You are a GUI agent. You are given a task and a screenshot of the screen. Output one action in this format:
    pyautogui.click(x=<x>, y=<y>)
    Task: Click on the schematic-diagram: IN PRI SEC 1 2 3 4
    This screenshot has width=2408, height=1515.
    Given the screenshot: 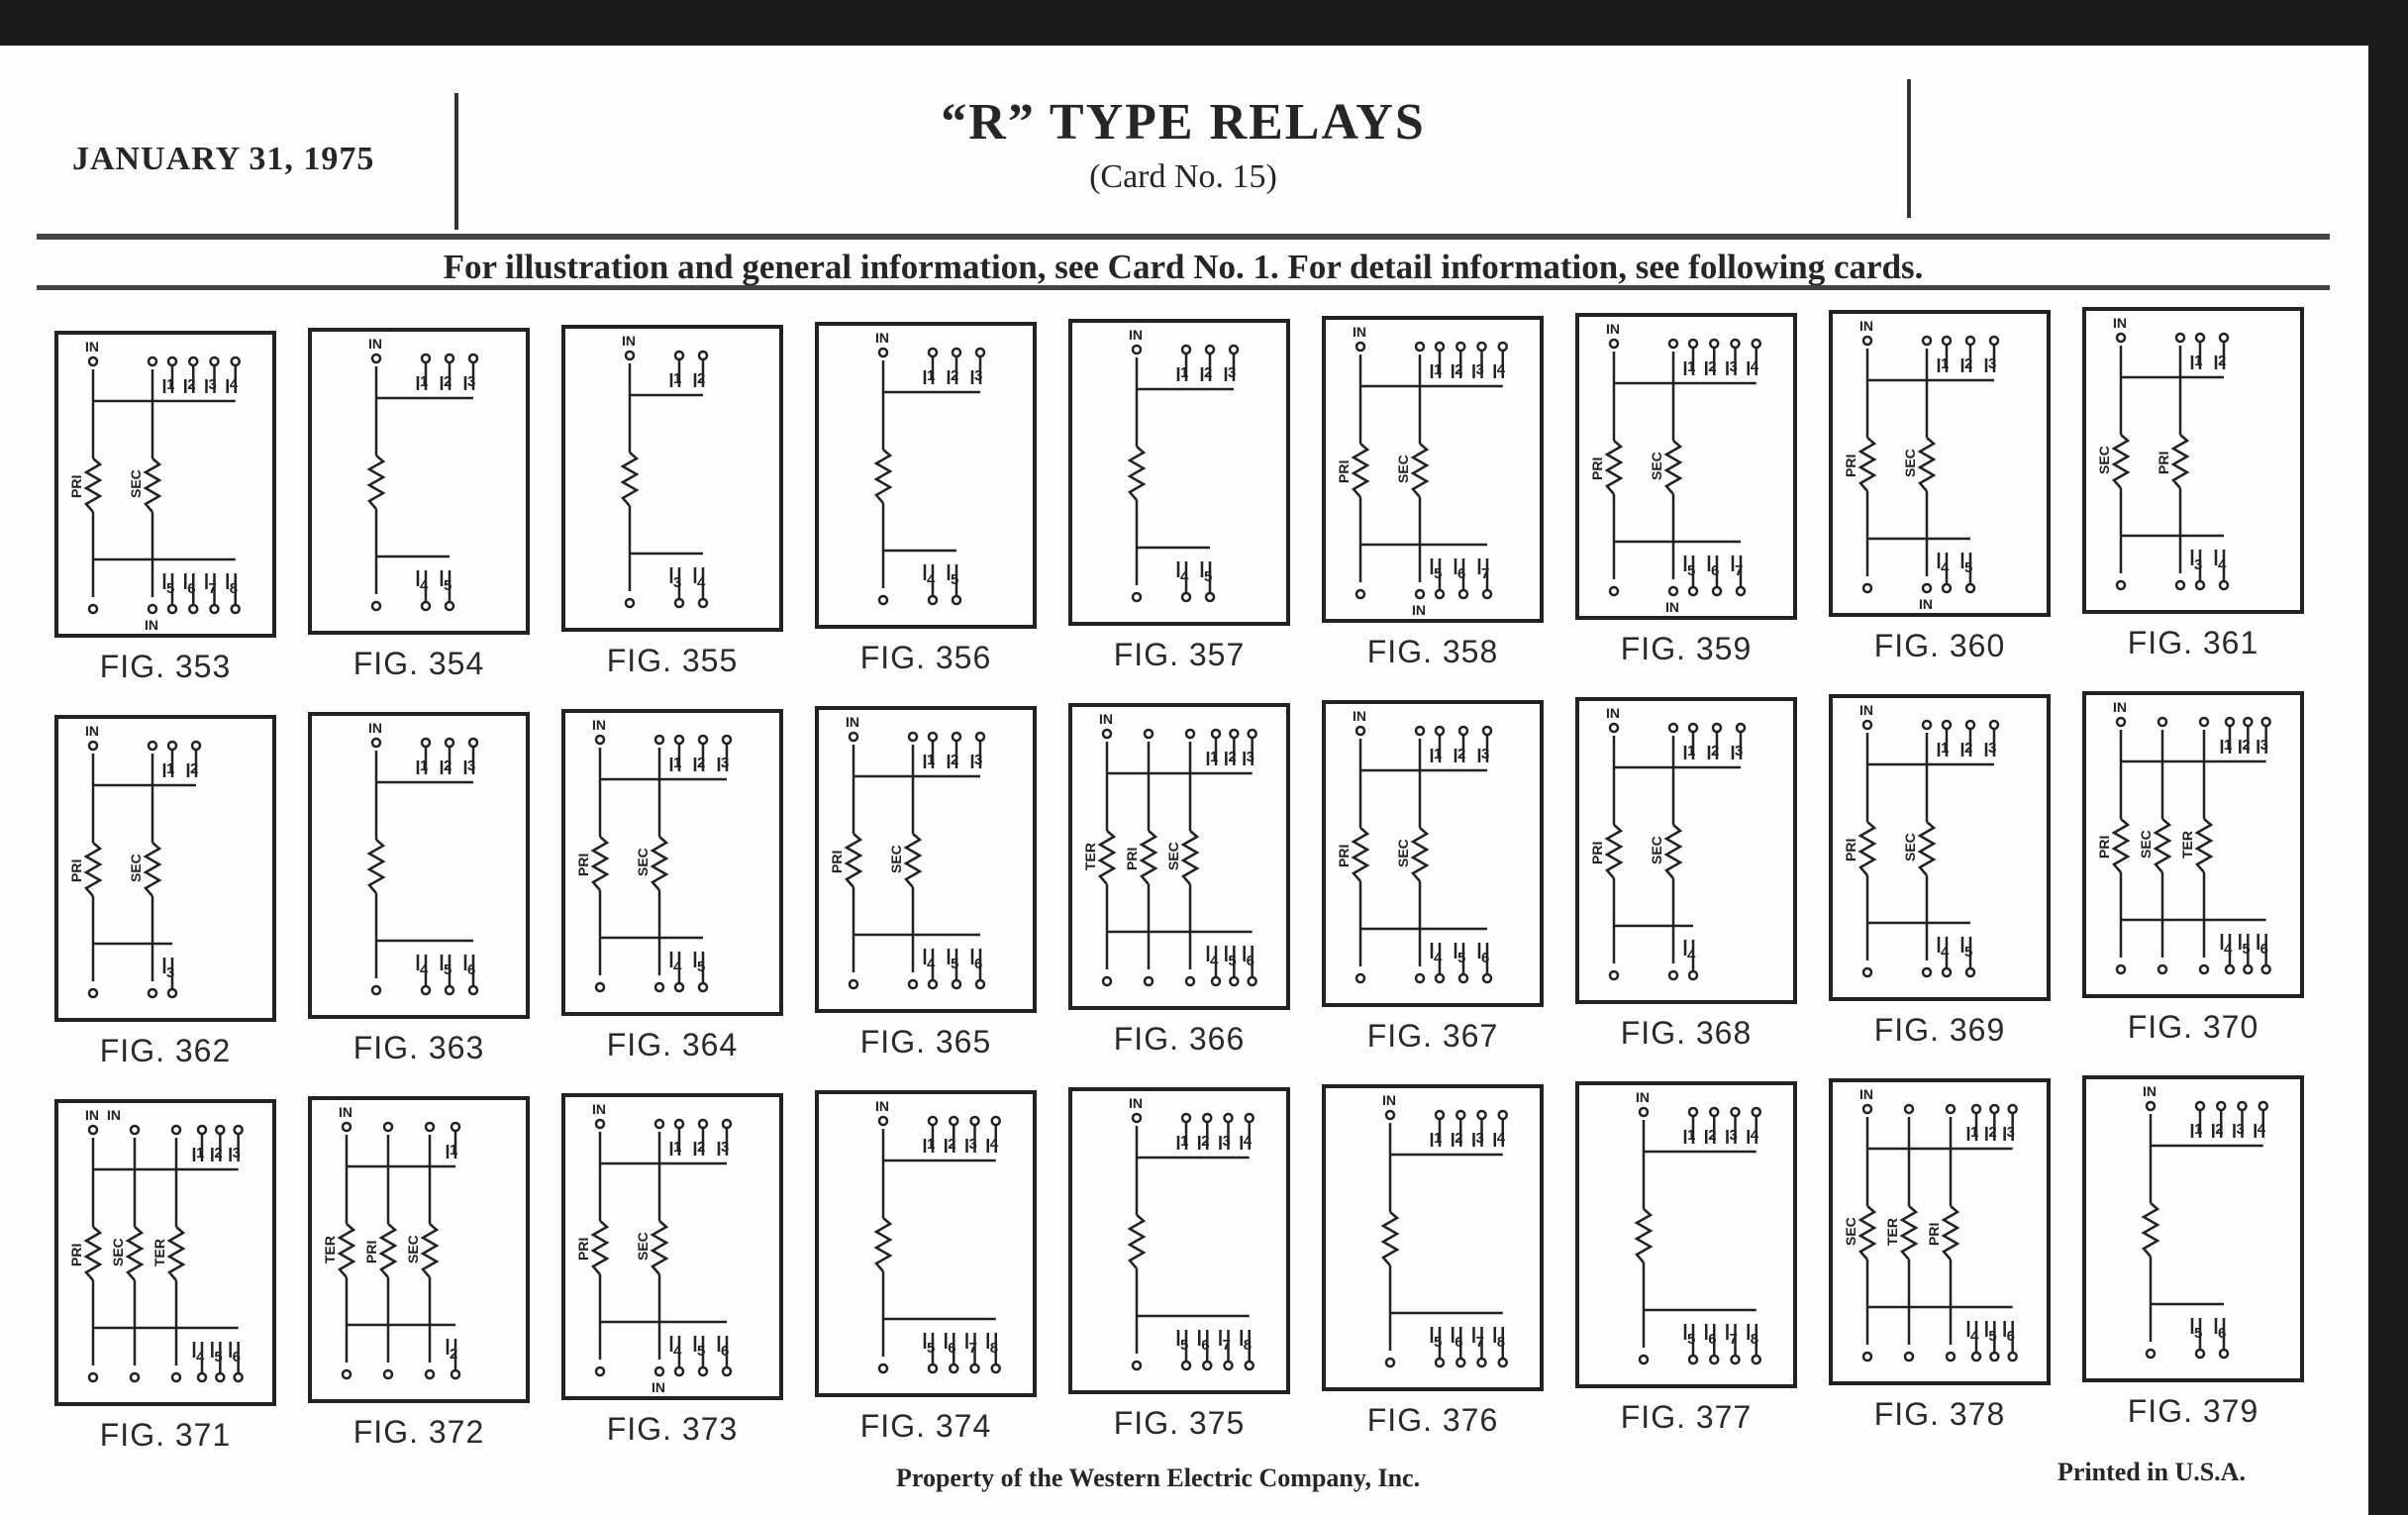 What is the action you would take?
    pyautogui.click(x=1686, y=850)
    